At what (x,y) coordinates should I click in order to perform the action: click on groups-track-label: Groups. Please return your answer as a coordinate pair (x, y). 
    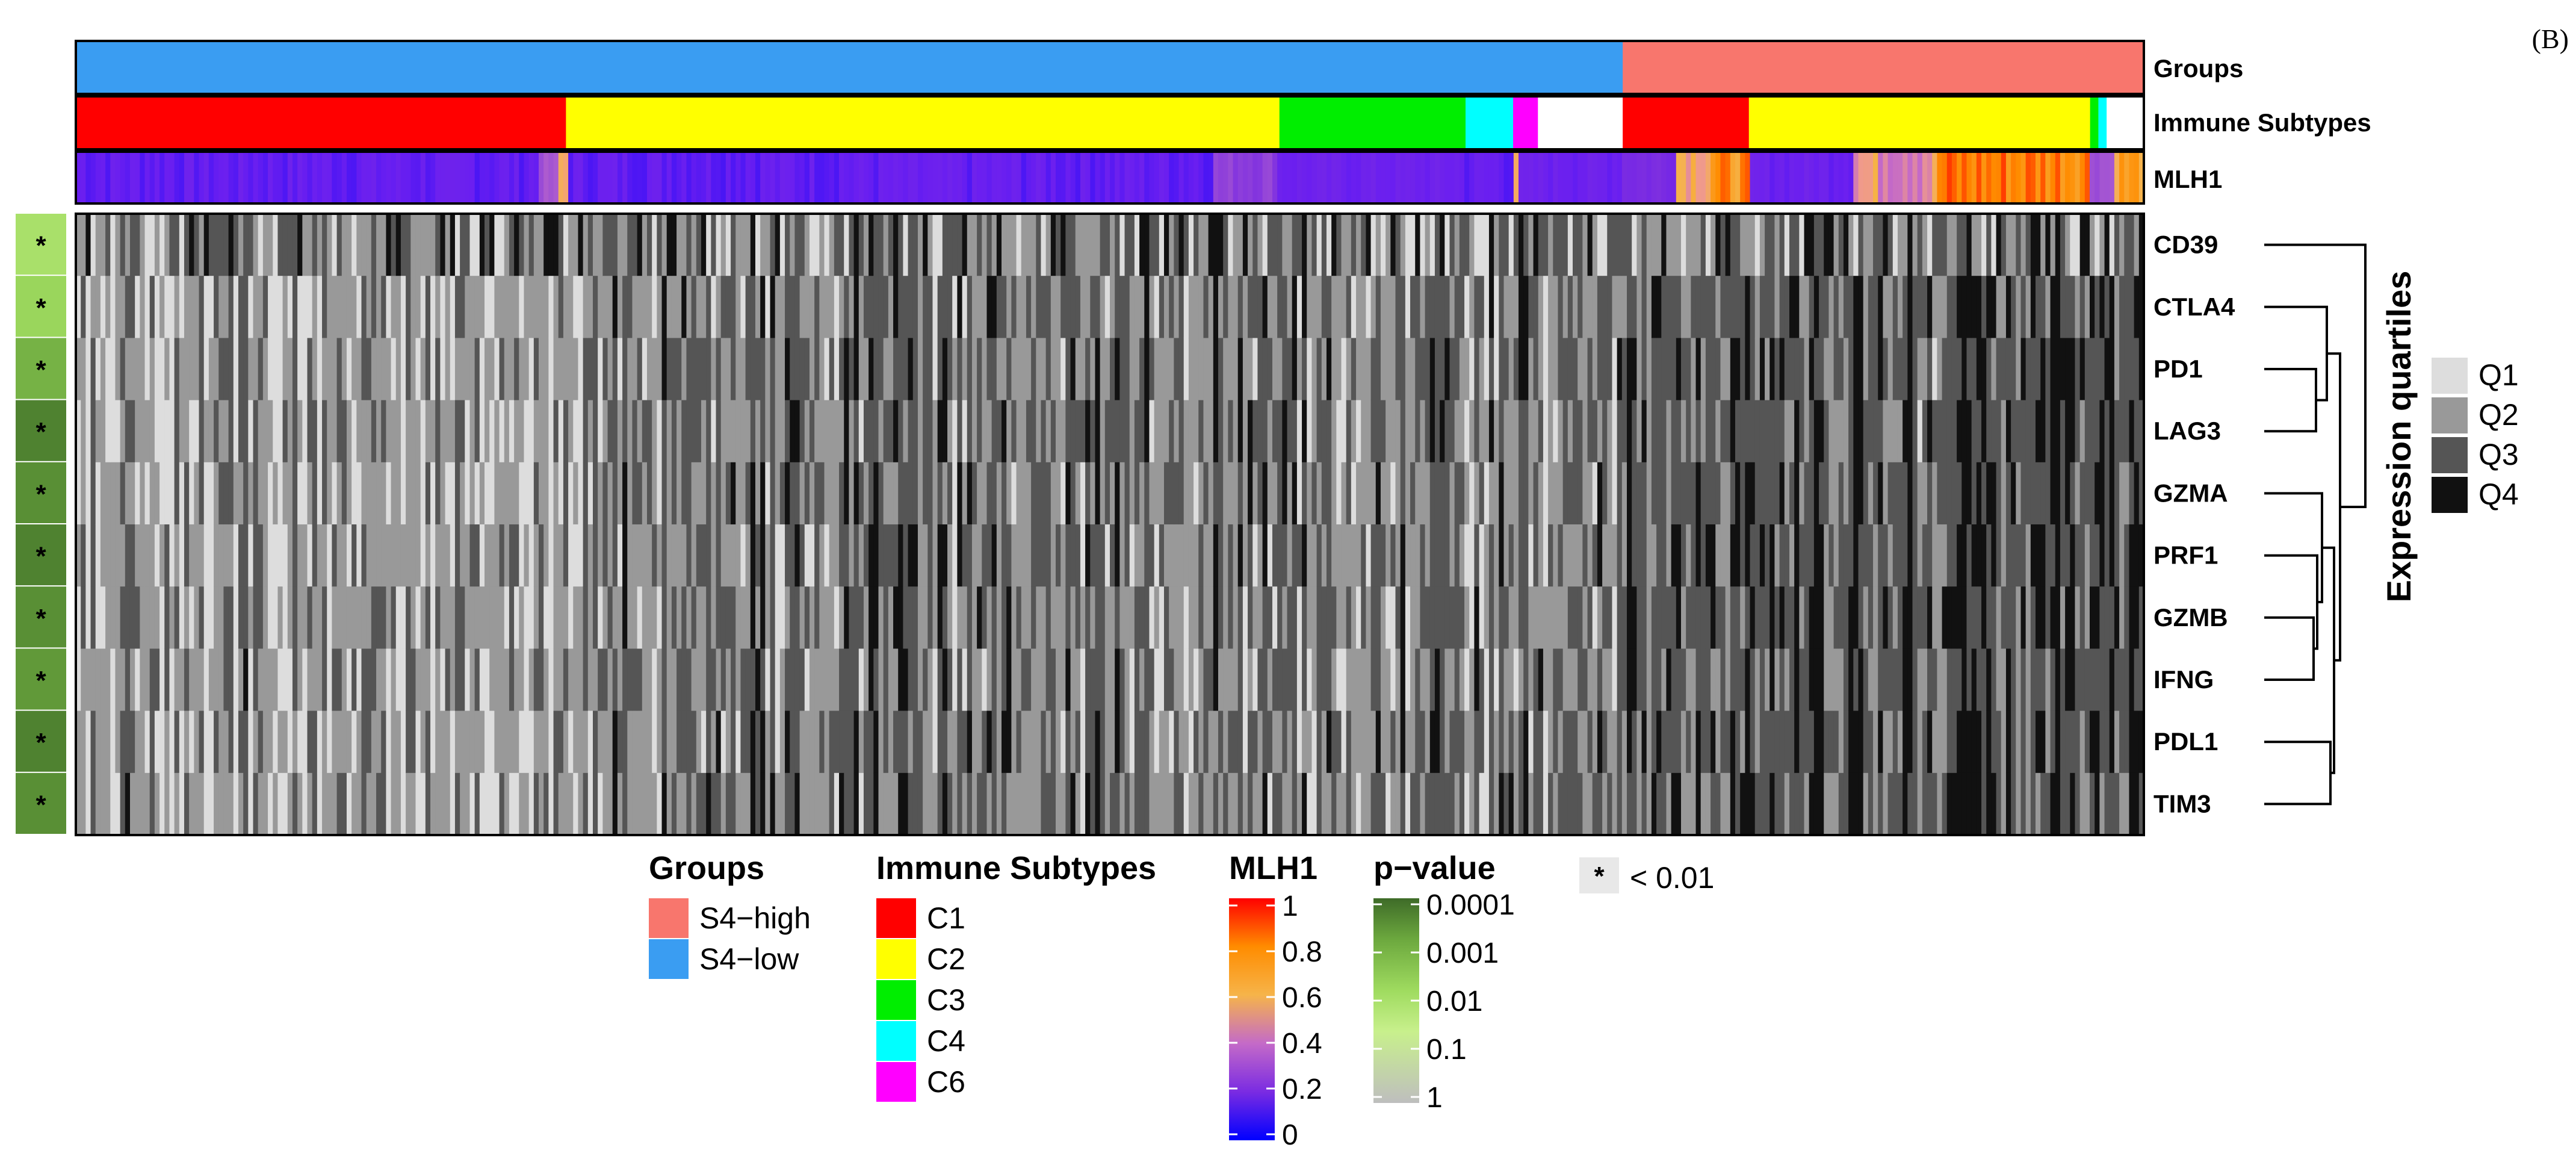
    Looking at the image, I should click on (2198, 68).